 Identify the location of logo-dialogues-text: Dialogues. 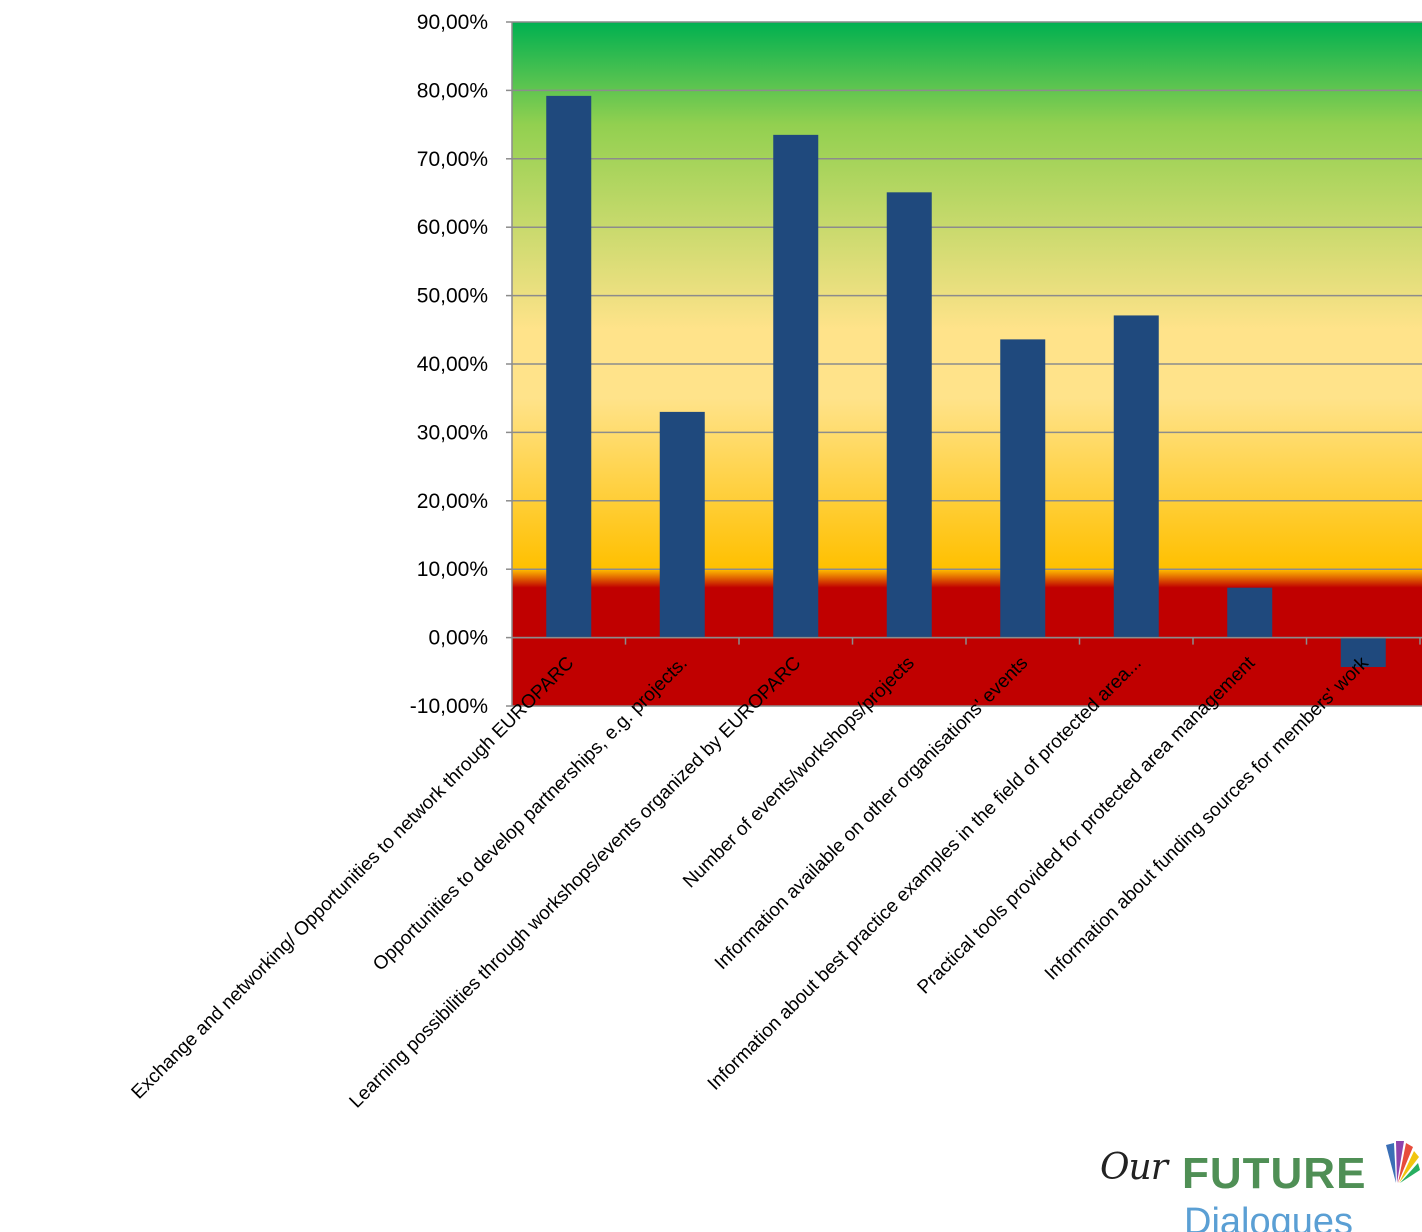
(1268, 1216).